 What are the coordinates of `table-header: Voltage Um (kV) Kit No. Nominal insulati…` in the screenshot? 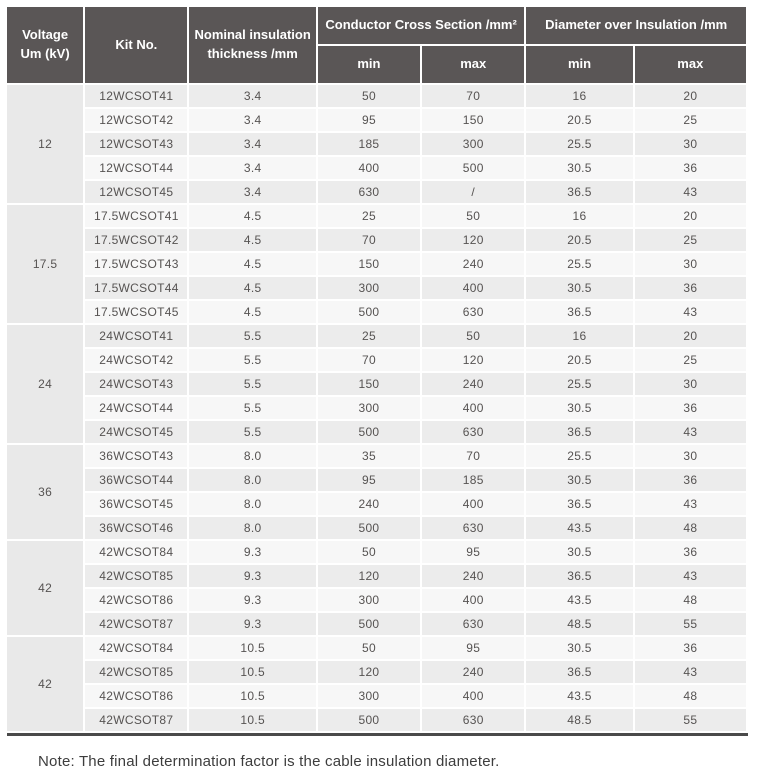 It's located at (376, 45).